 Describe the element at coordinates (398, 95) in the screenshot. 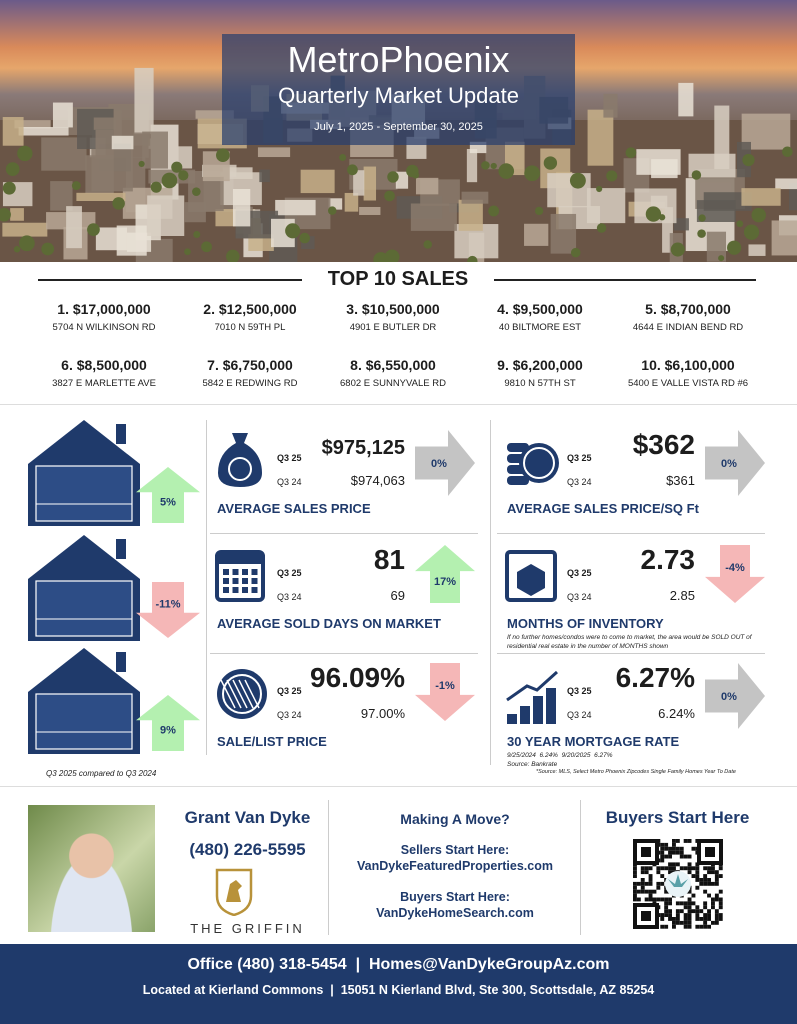

I see `subtitle: Quarterly Market Update` at that location.